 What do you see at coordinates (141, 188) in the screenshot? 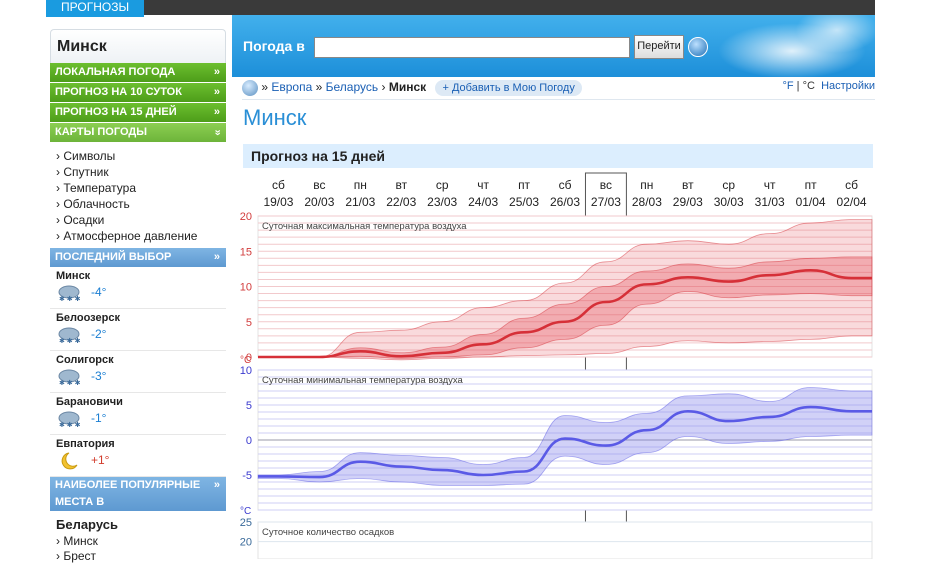
I see `map-link-temperature: › Температура` at bounding box center [141, 188].